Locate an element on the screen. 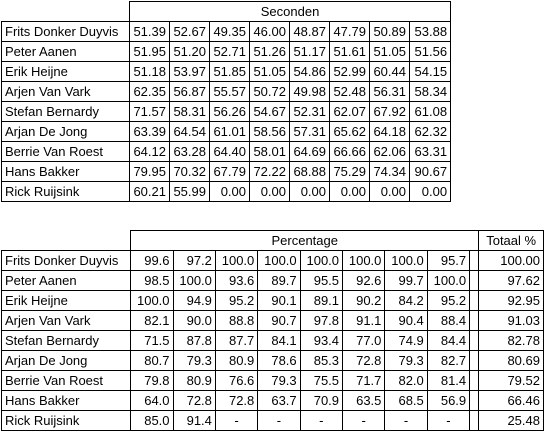 Image resolution: width=546 pixels, height=433 pixels. percentage-value-cell: 93.6 is located at coordinates (236, 280).